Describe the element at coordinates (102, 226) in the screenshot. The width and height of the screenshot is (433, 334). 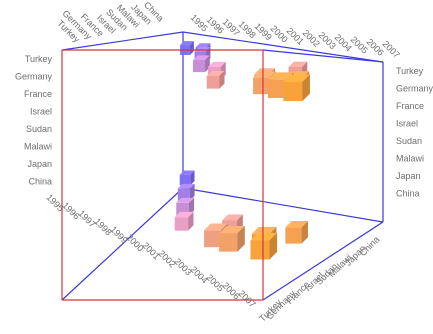
I see `tick-label-bottom-year: 1998` at that location.